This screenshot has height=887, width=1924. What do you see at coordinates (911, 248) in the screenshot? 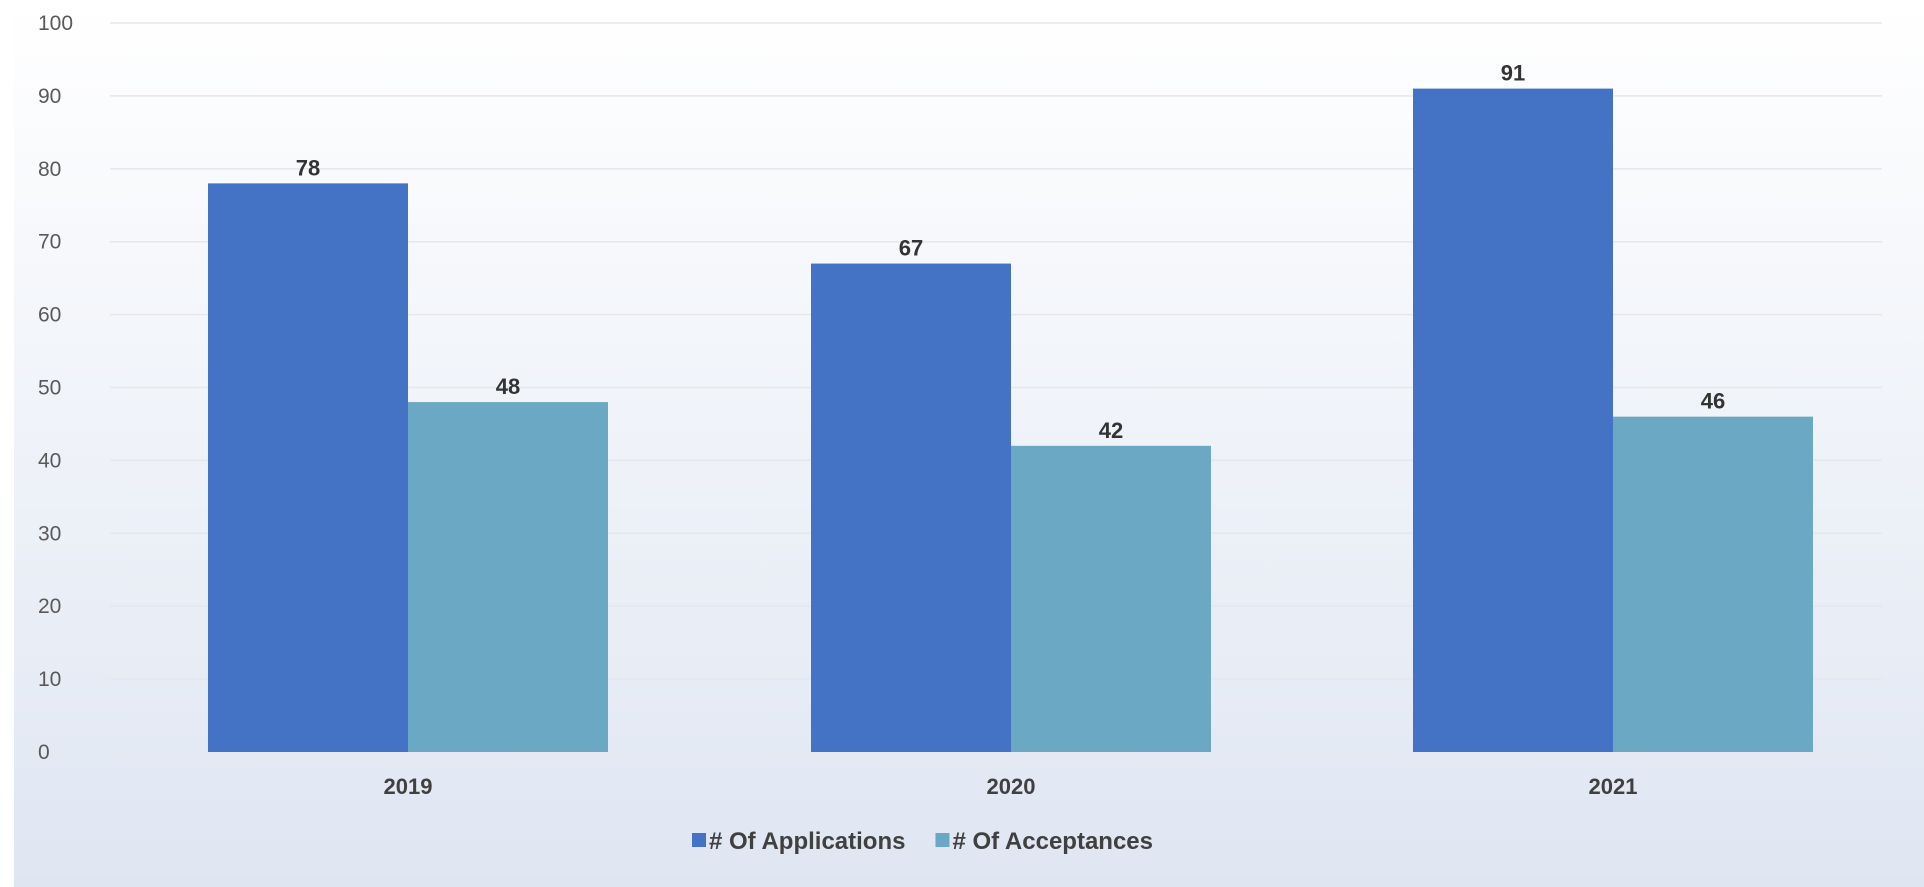
I see `data-label: 67` at bounding box center [911, 248].